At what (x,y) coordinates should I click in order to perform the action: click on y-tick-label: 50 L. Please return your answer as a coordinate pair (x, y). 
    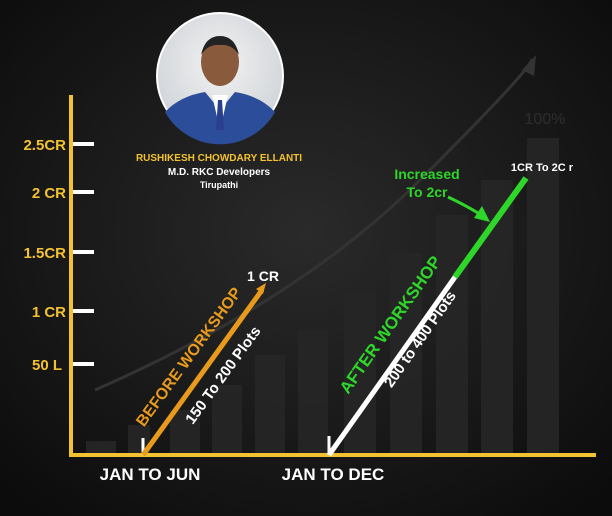
    Looking at the image, I should click on (47, 365).